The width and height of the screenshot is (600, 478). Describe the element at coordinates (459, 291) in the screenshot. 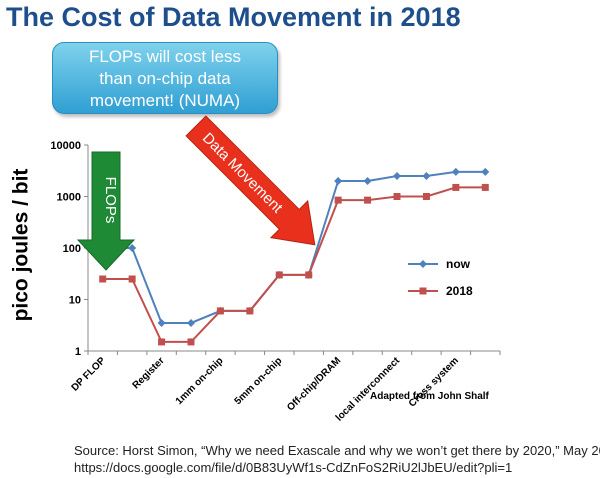

I see `legend-label-2018: 2018` at that location.